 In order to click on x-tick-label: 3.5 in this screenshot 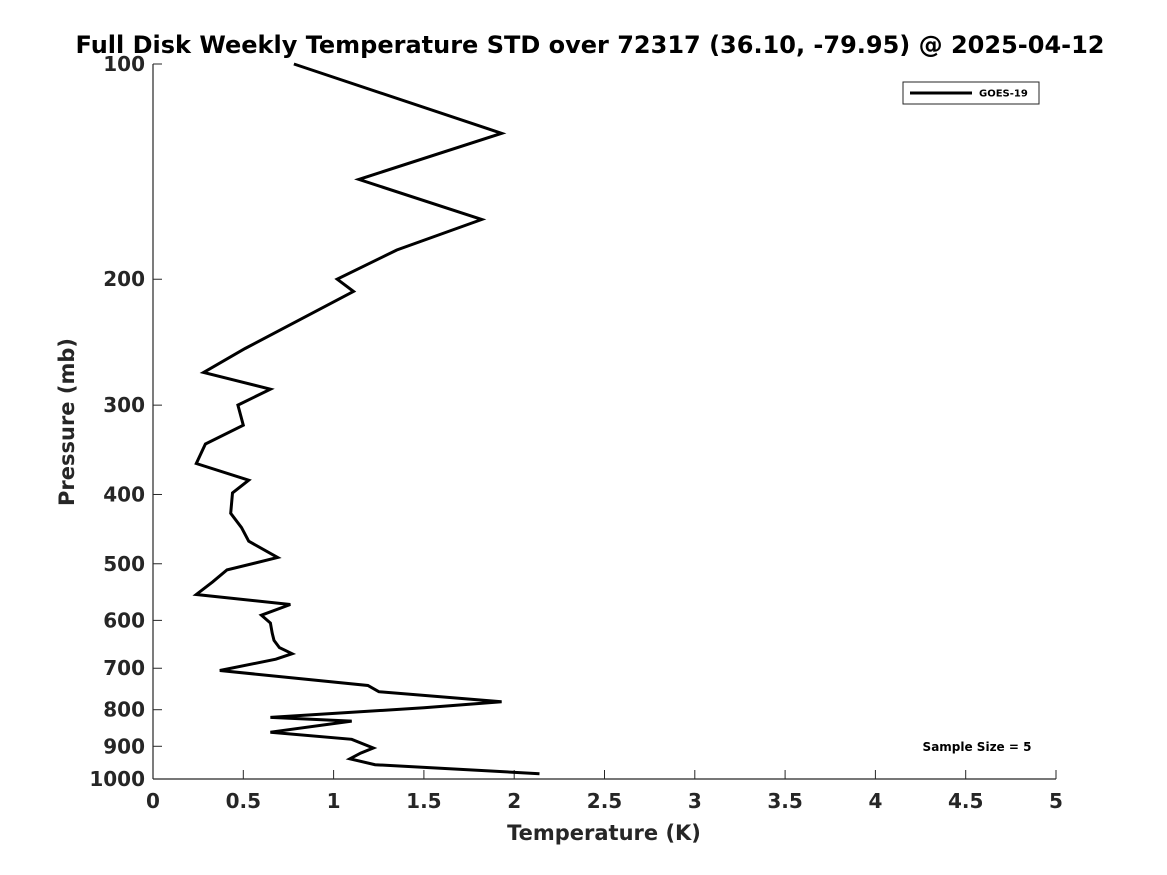, I will do `click(784, 801)`.